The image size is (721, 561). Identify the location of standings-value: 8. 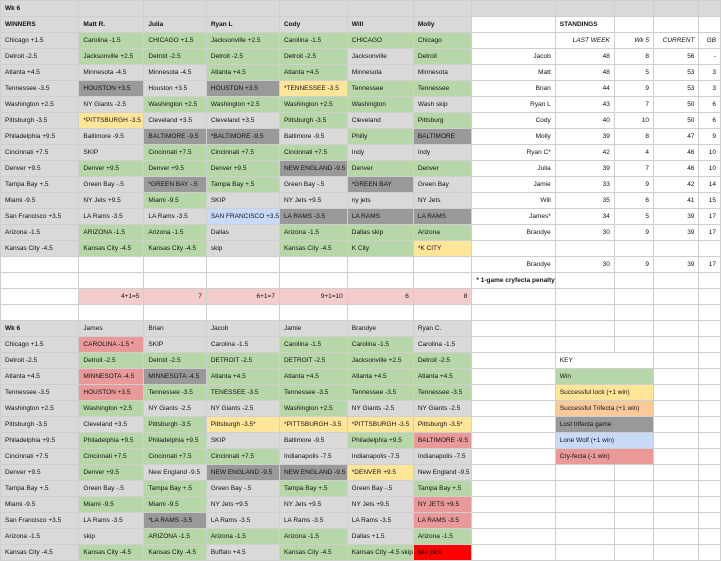
(634, 136).